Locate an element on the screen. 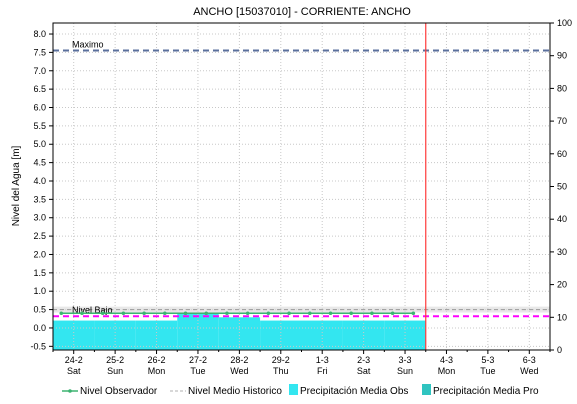 The image size is (577, 404). x-tick-date: 2-3 is located at coordinates (363, 360).